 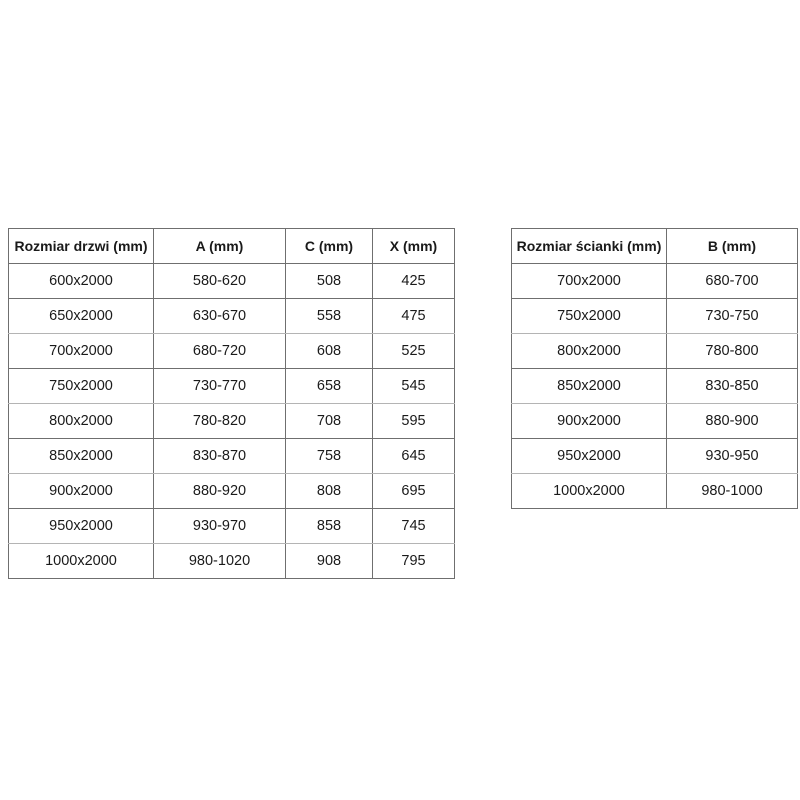 I want to click on cell-b: 830-850, so click(x=732, y=386).